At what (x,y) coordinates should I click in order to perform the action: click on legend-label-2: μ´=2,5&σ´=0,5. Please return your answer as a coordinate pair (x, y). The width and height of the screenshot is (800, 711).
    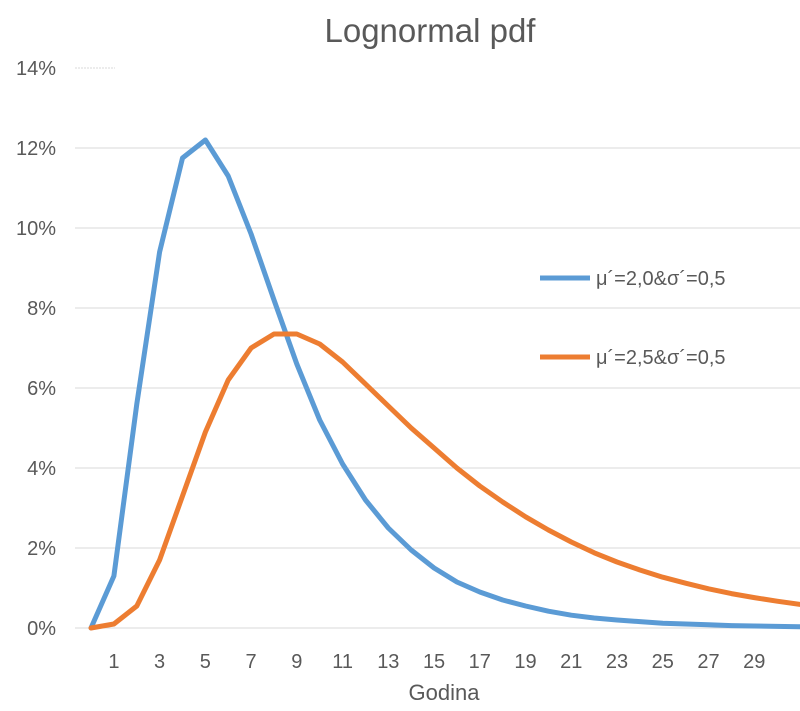
    Looking at the image, I should click on (661, 358).